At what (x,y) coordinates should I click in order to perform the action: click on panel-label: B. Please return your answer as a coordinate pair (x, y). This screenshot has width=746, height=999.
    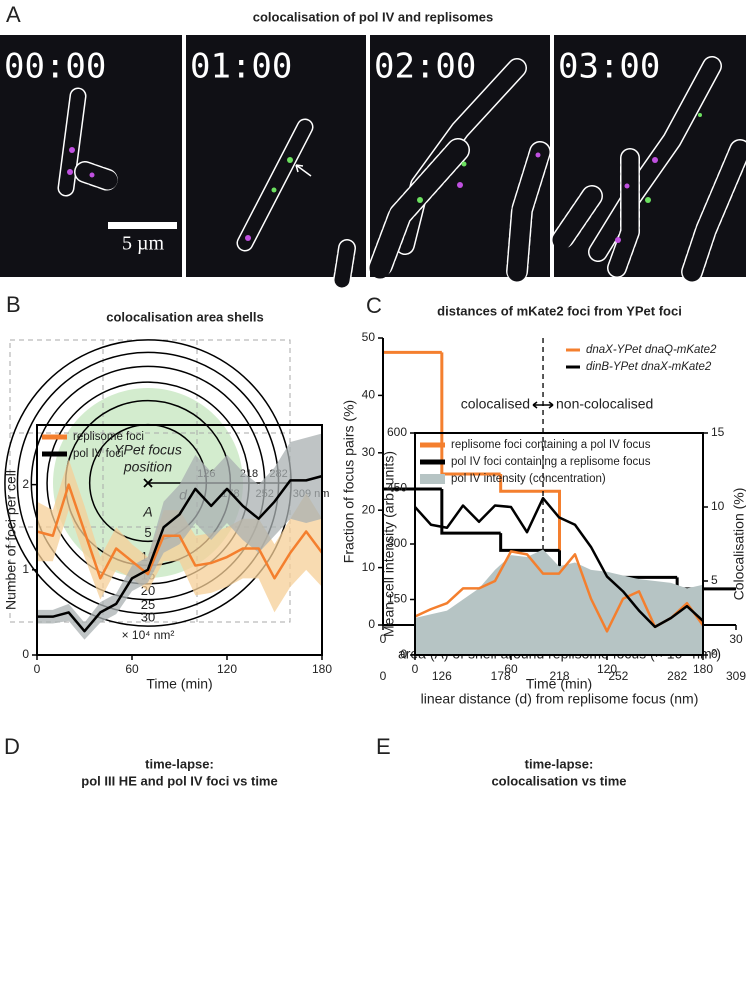
    Looking at the image, I should click on (13, 304).